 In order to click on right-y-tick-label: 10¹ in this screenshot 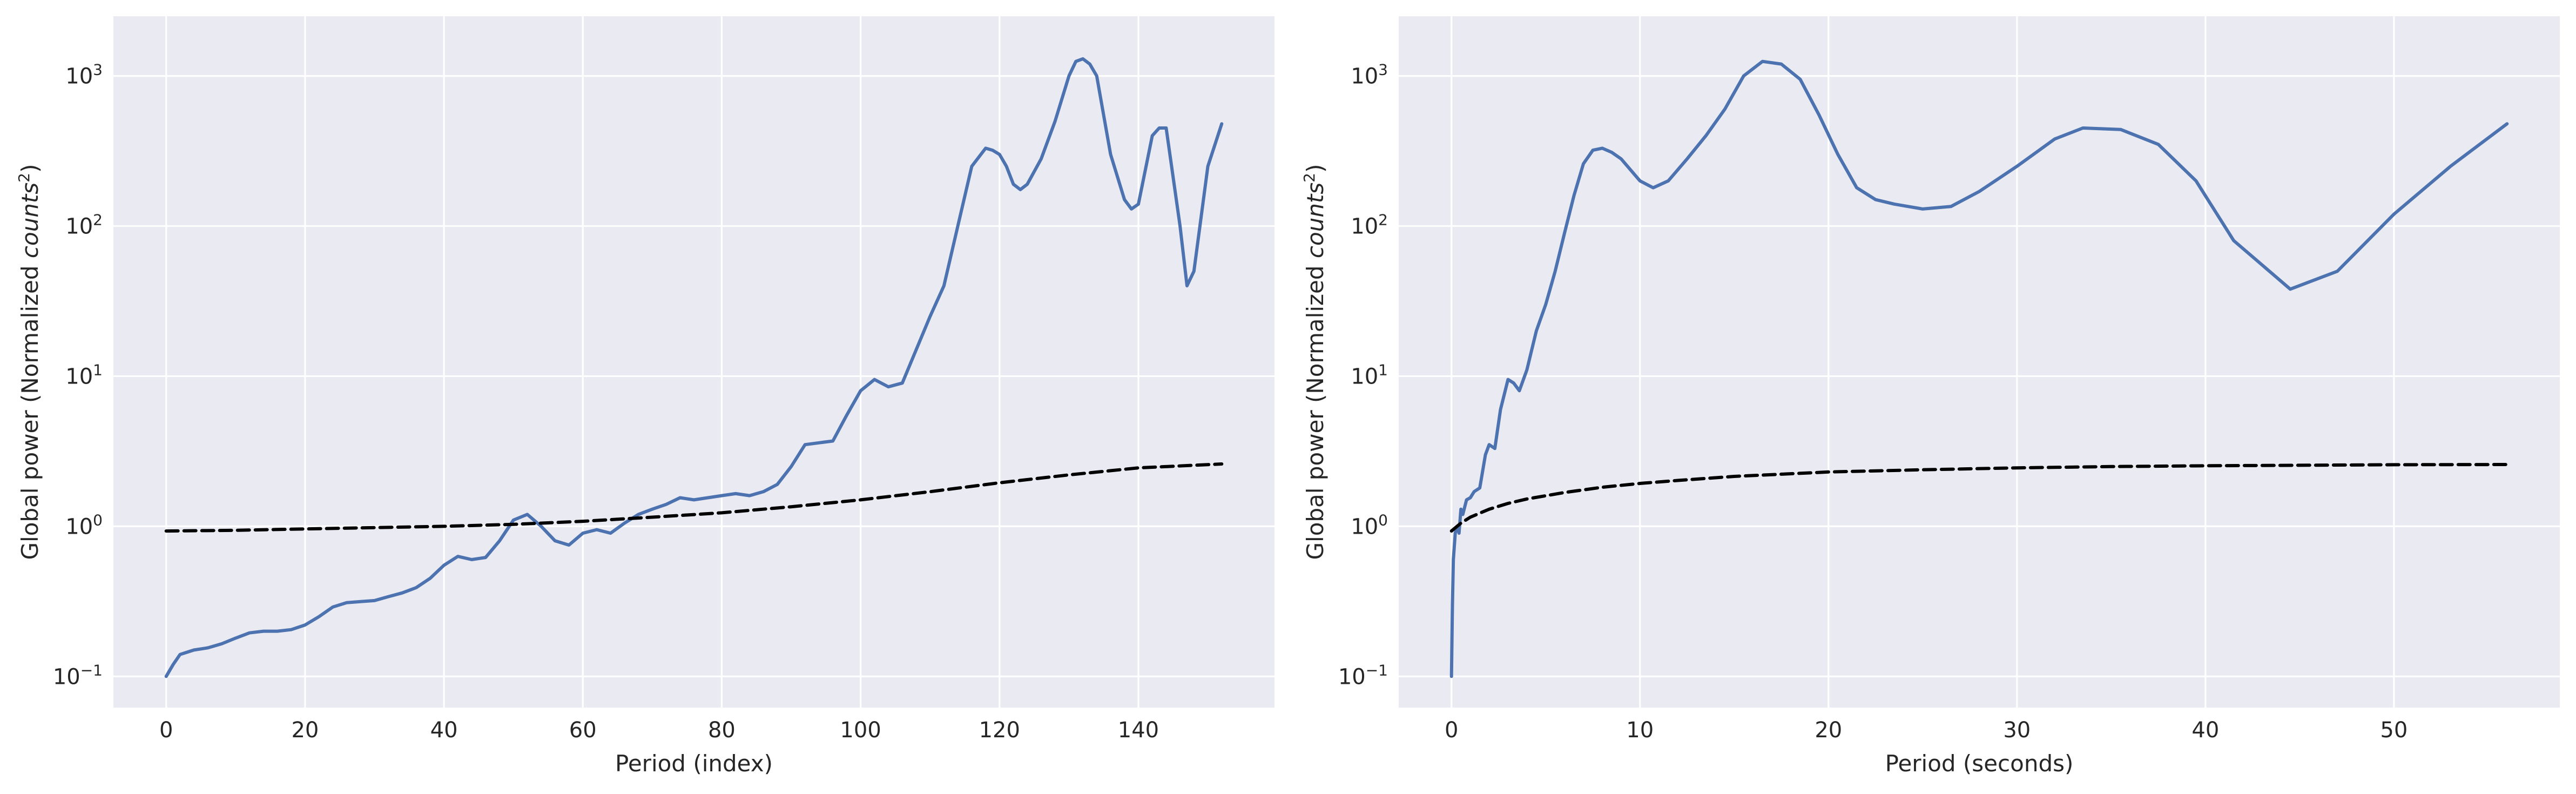, I will do `click(1369, 375)`.